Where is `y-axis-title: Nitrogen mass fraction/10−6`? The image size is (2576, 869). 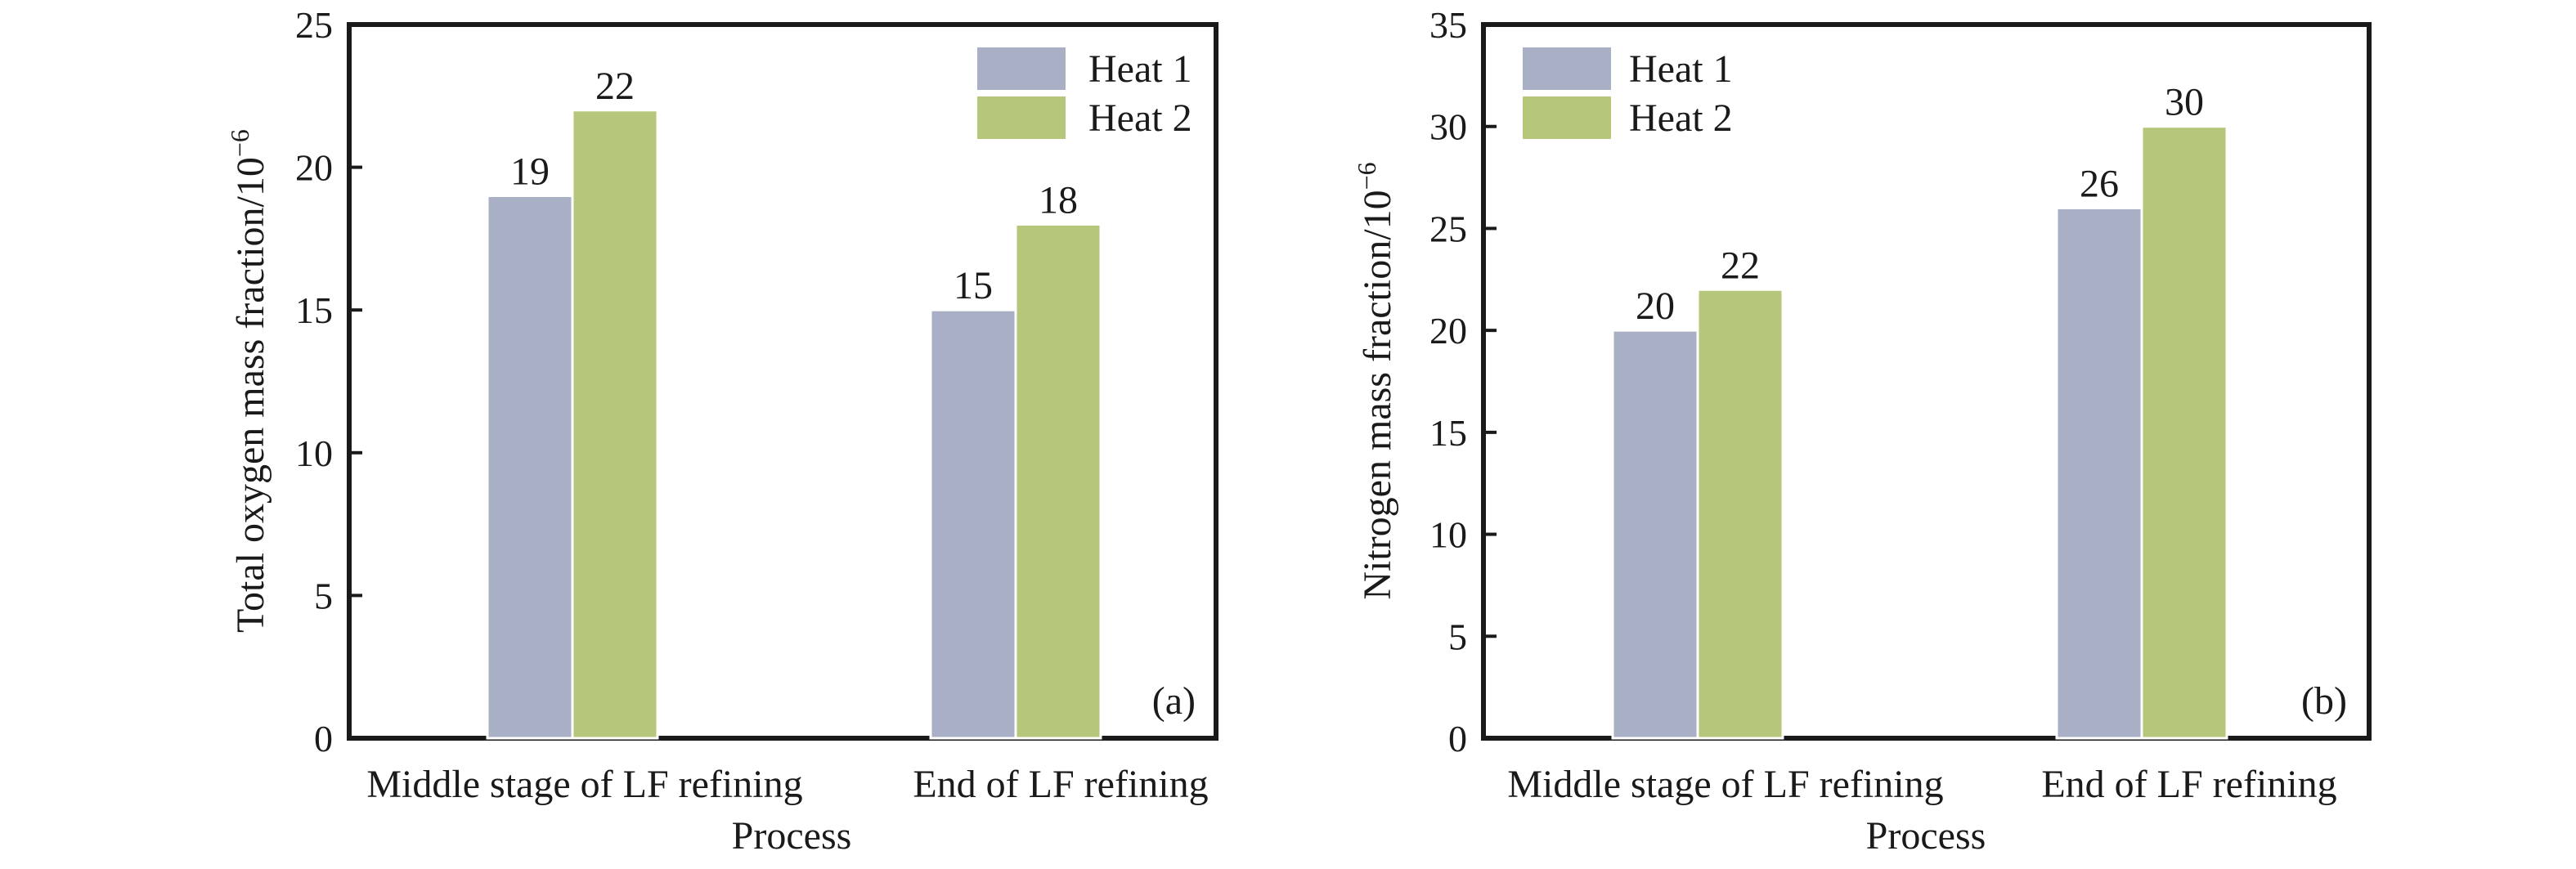 y-axis-title: Nitrogen mass fraction/10−6 is located at coordinates (1376, 381).